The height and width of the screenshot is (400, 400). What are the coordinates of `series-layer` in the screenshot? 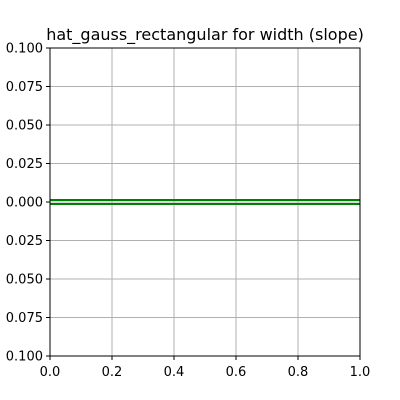 It's located at (205, 202).